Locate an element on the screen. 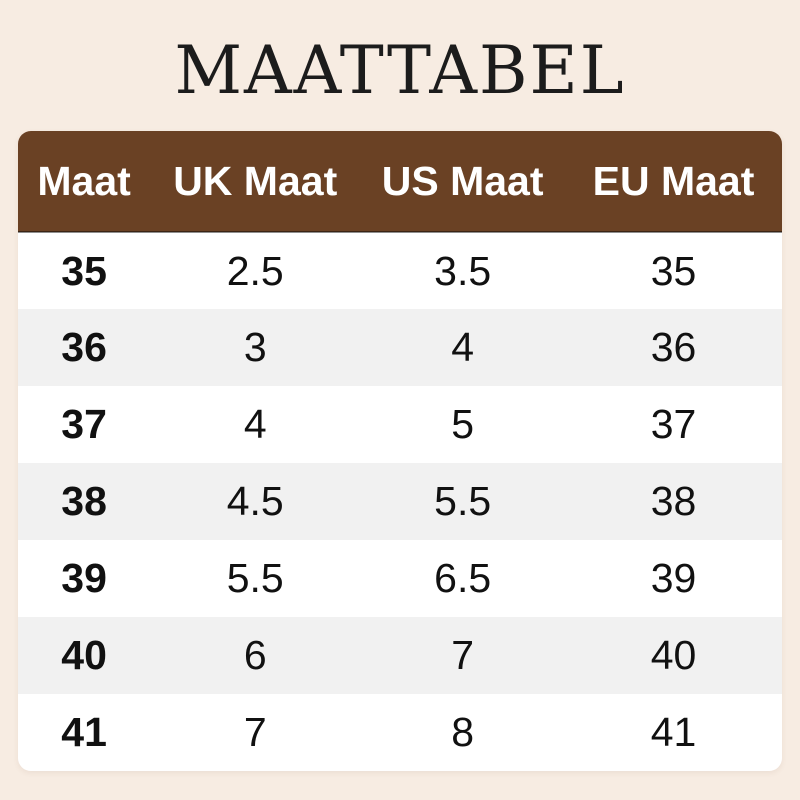 This screenshot has height=800, width=800. size-chart-header: Maat UK Maat US Maat EU Maat is located at coordinates (400, 182).